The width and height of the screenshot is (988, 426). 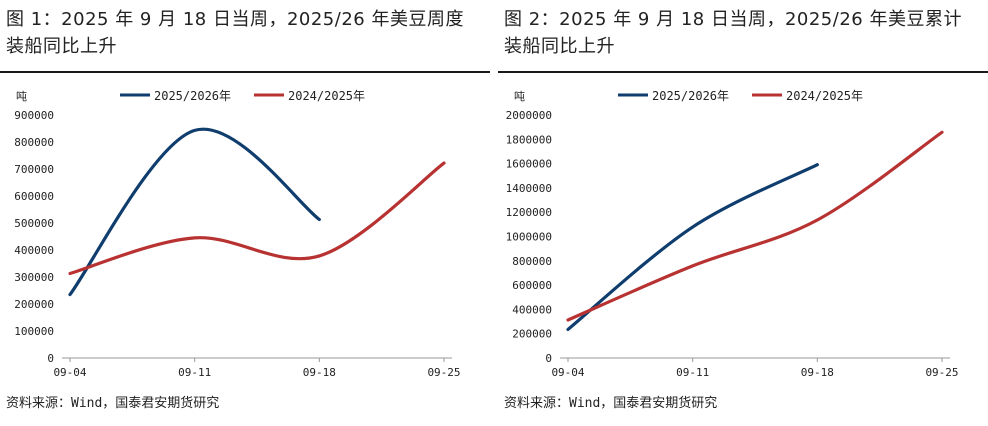 What do you see at coordinates (733, 19) in the screenshot?
I see `chart-title-line-1: 图 2：2025 年 9 月 18 日当周，2025/26 年美豆累计` at bounding box center [733, 19].